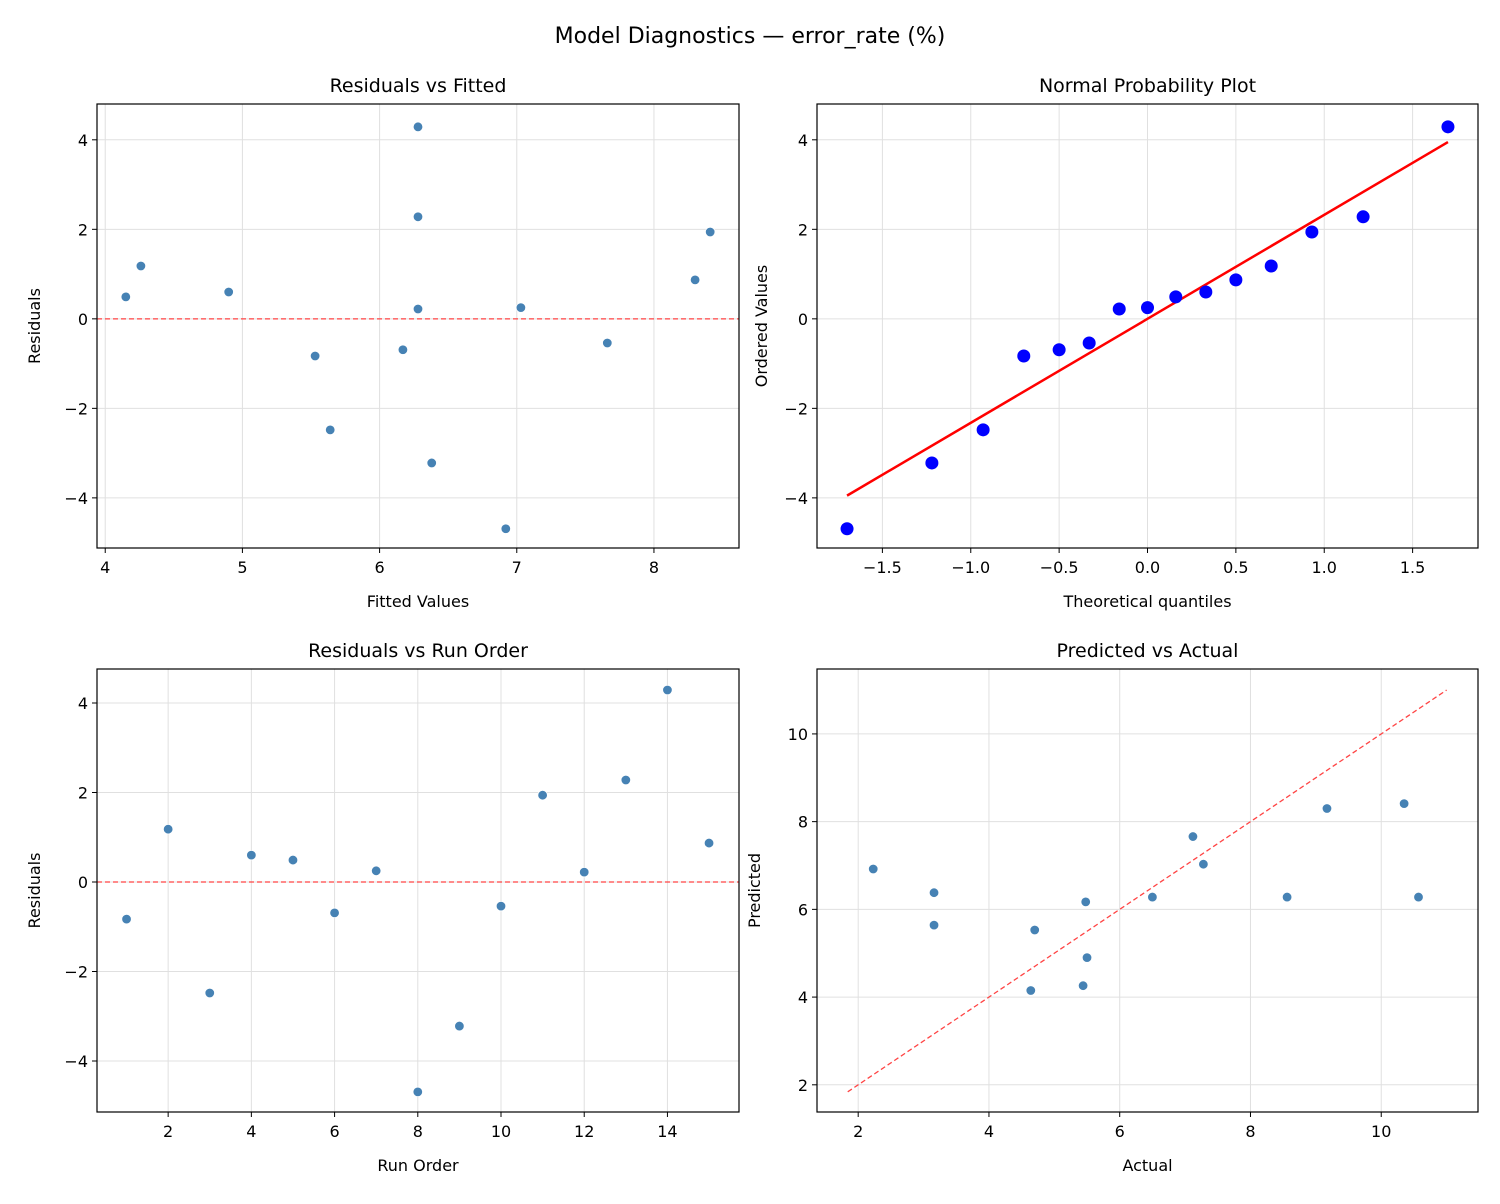 The width and height of the screenshot is (1500, 1204). I want to click on x-tick-label: 10, so click(1381, 1131).